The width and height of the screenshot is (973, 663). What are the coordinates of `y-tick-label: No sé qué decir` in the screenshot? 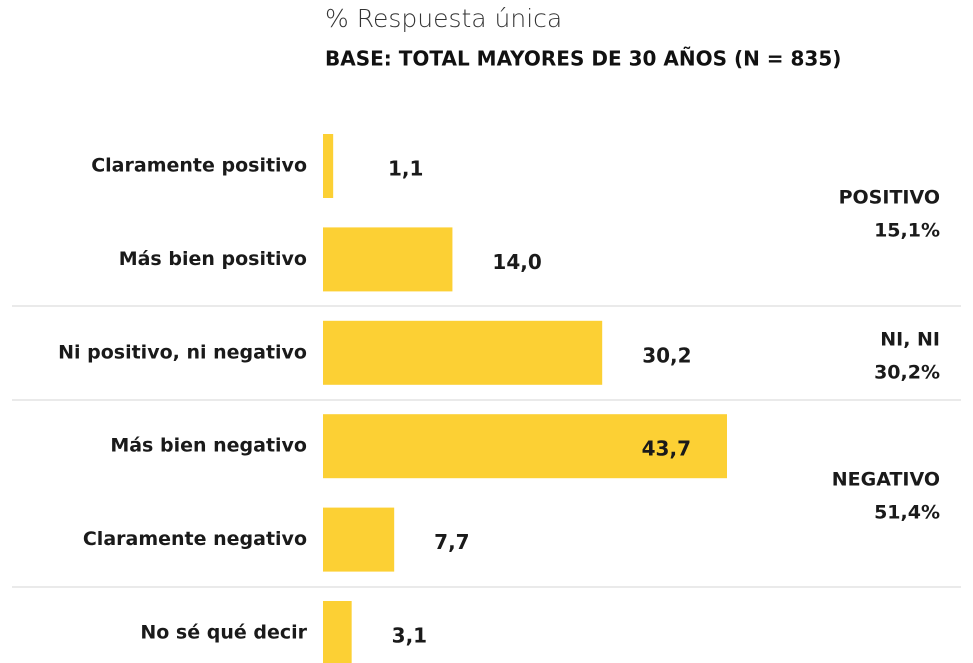 It's located at (223, 633).